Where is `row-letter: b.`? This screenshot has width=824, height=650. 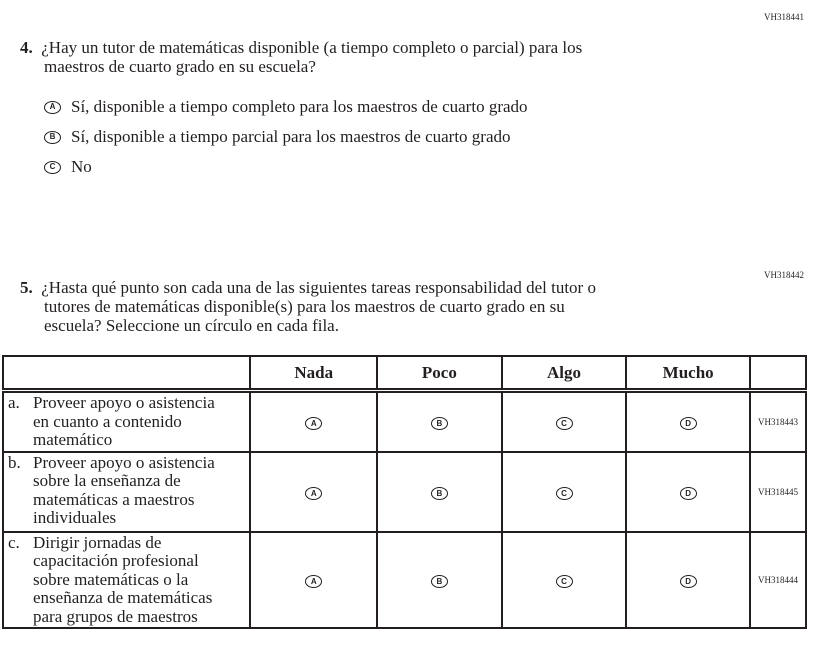 row-letter: b. is located at coordinates (14, 462).